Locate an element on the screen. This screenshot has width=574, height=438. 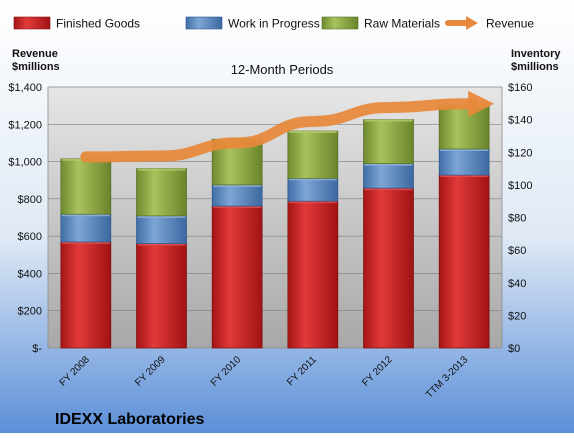
right-tick-label: $120 is located at coordinates (520, 153).